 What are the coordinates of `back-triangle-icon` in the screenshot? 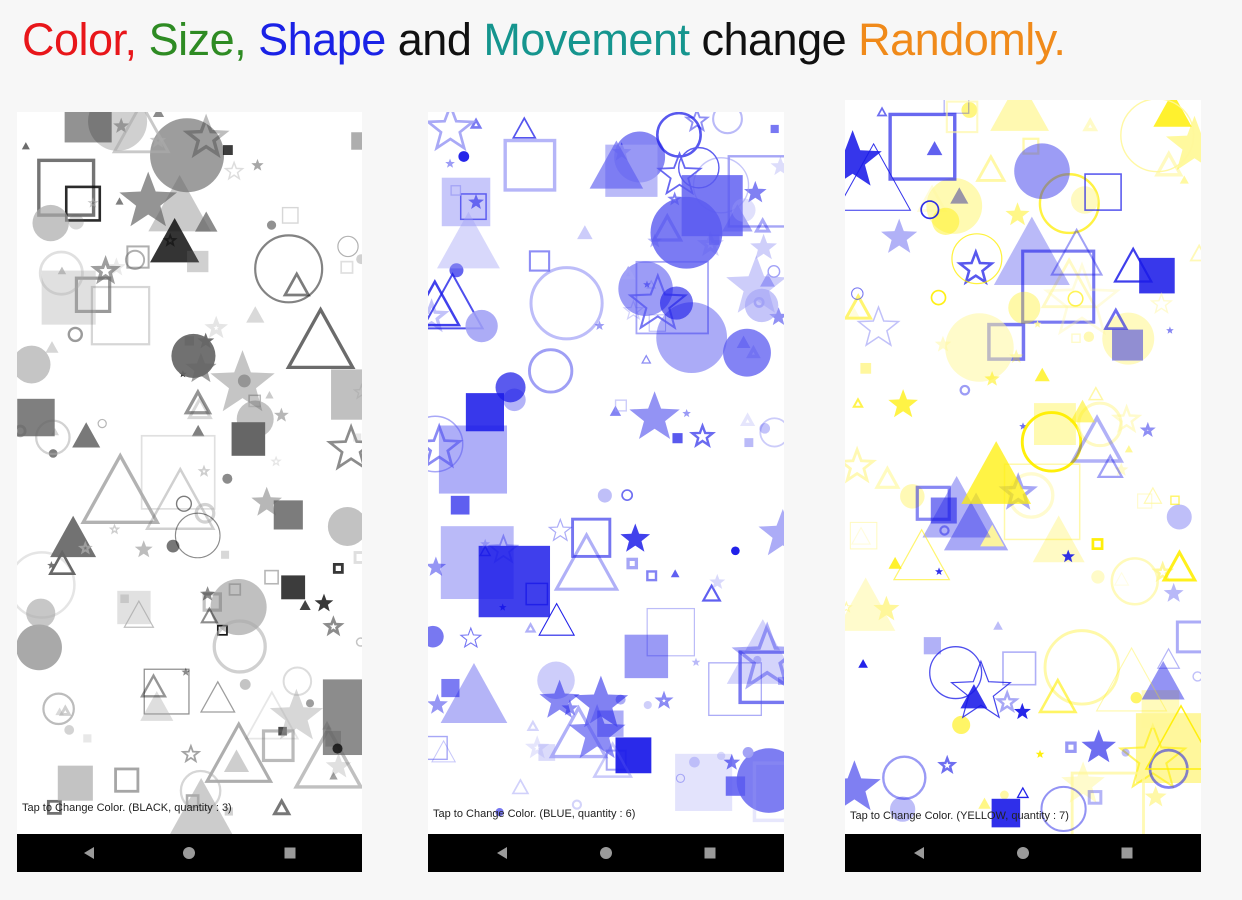 It's located at (919, 853).